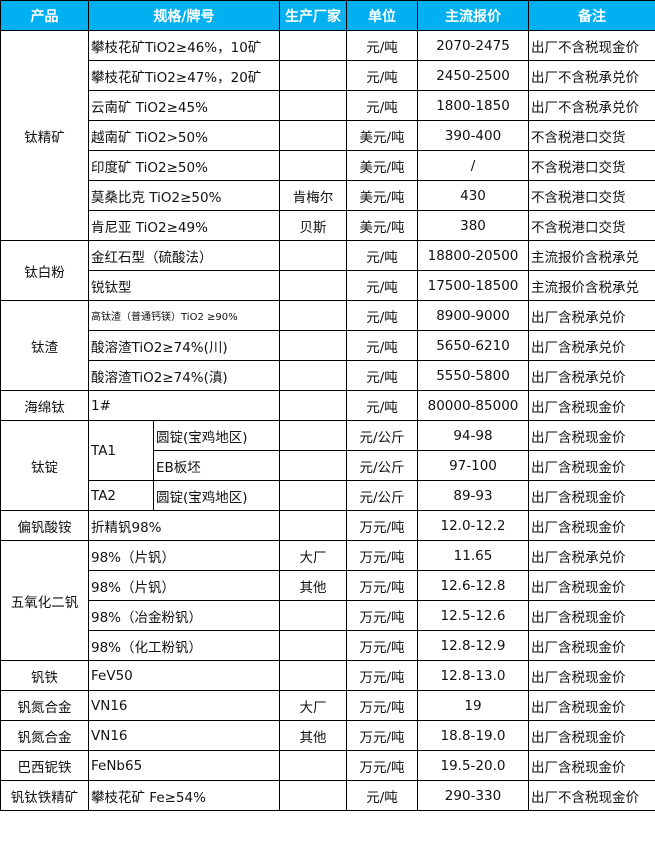 The image size is (655, 841). I want to click on spec-cell: 肯尼亚 TiO2≥49%, so click(184, 225).